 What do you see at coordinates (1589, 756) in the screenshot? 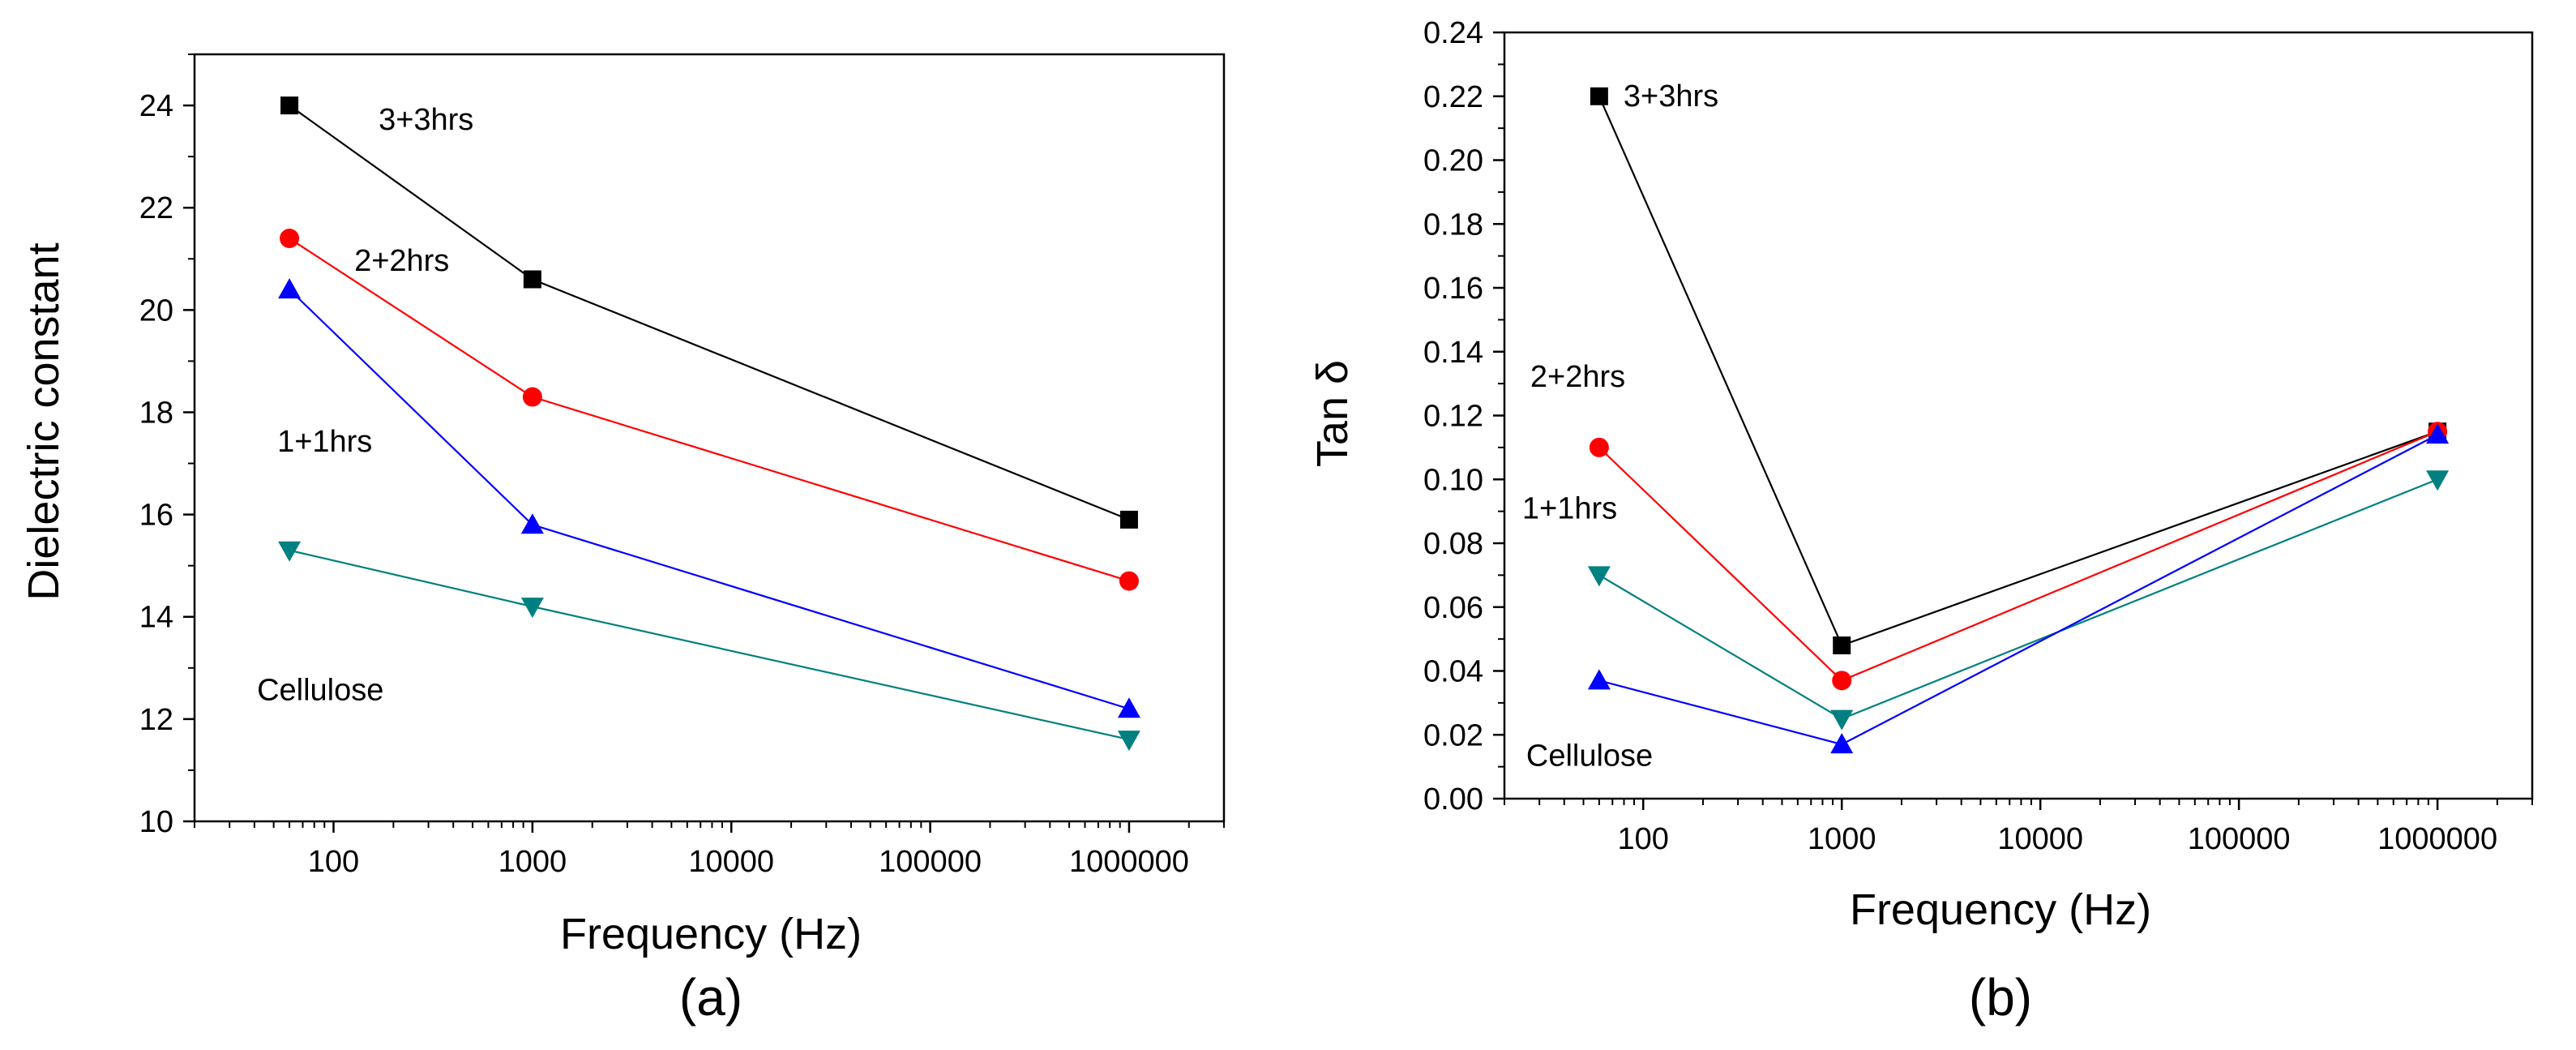
I see `chart-b-series-label: Cellulose` at bounding box center [1589, 756].